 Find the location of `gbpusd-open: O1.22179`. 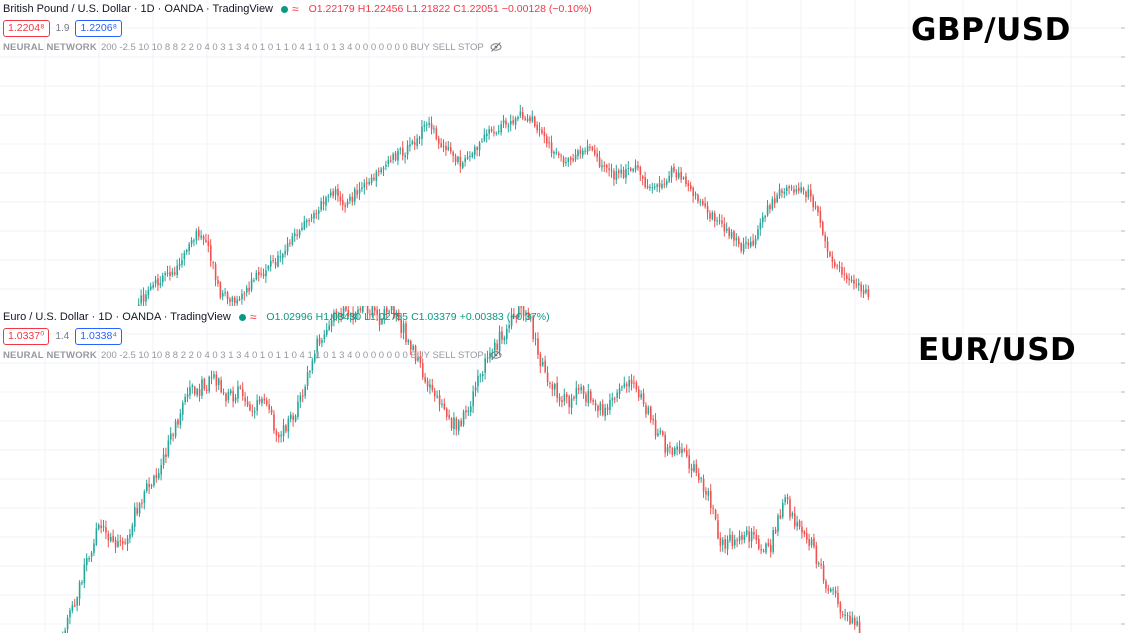

gbpusd-open: O1.22179 is located at coordinates (331, 9).